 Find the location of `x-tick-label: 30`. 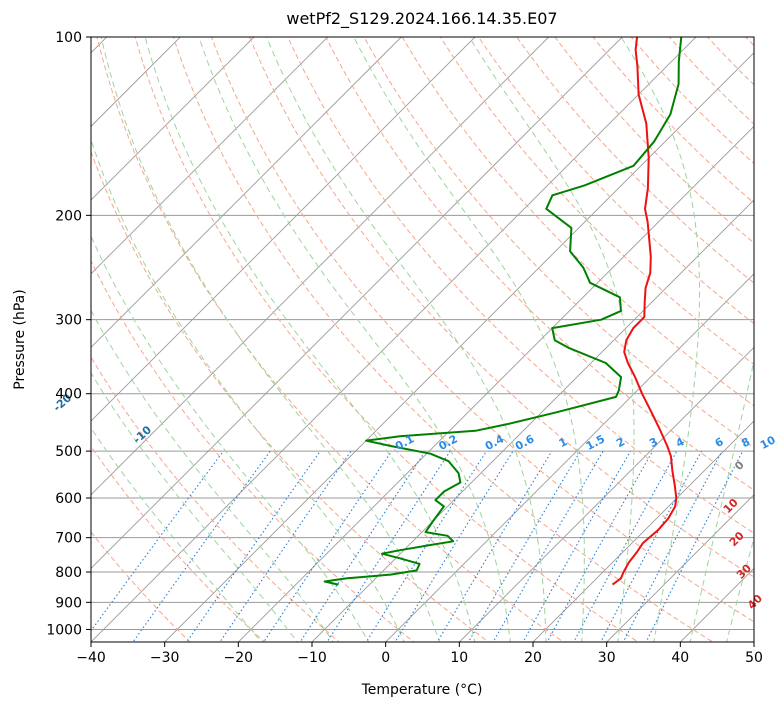

x-tick-label: 30 is located at coordinates (607, 658).